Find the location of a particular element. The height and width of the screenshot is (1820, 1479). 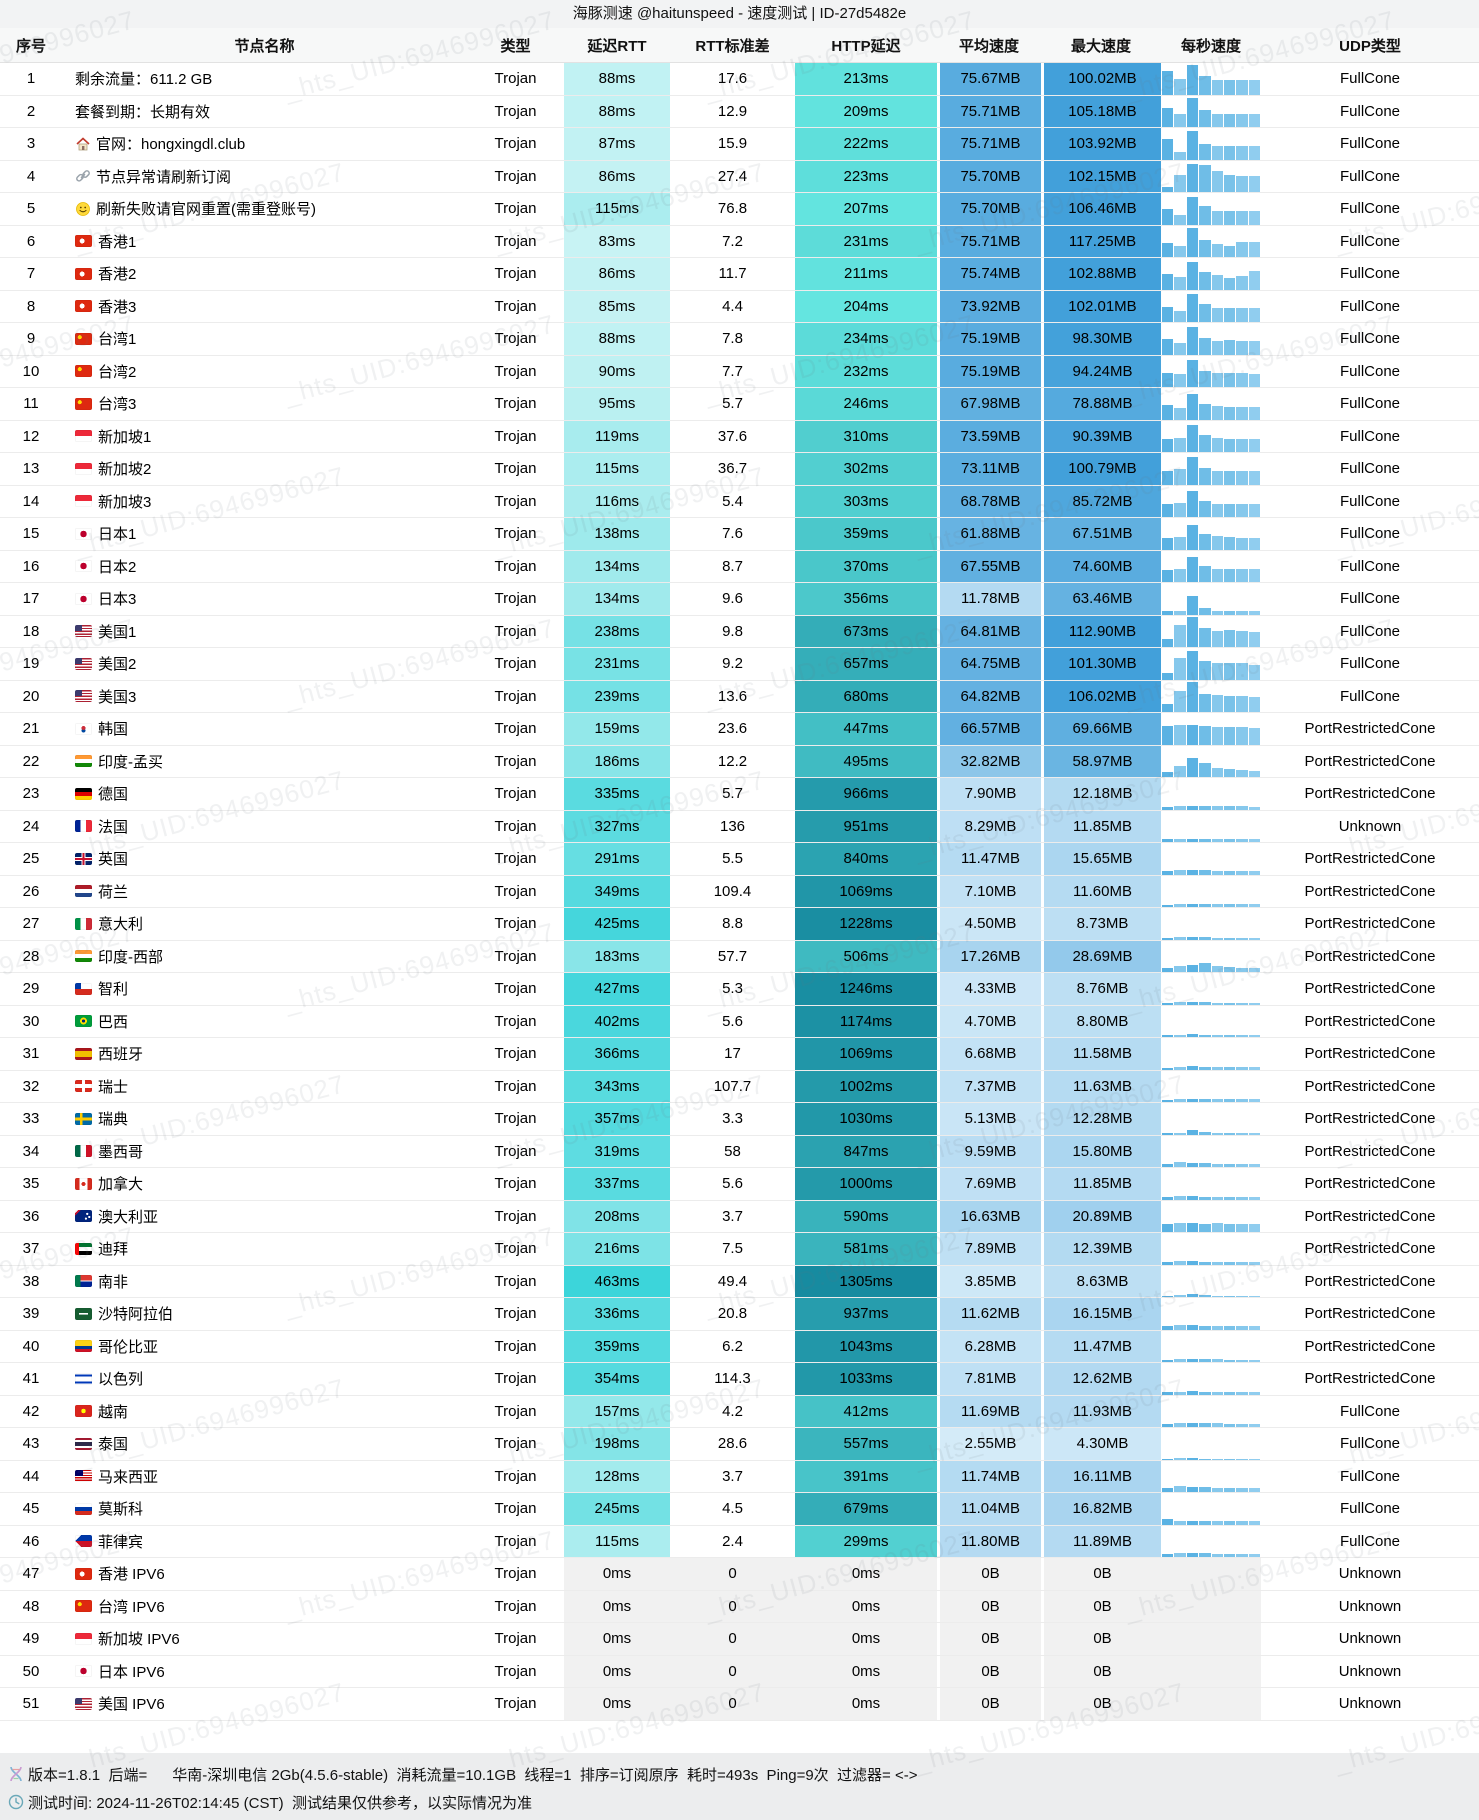

cell-rtt: 83ms is located at coordinates (617, 241).